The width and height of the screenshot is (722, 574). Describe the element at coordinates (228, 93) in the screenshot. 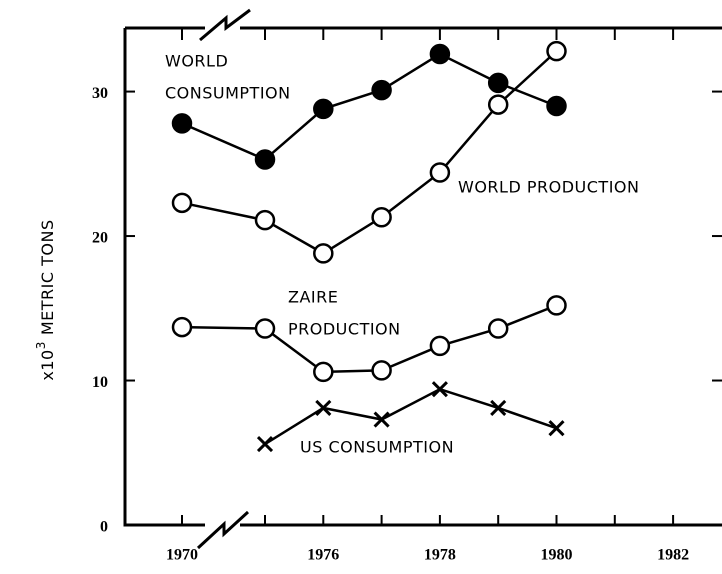

I see `series-label: CONSUMPTION` at that location.